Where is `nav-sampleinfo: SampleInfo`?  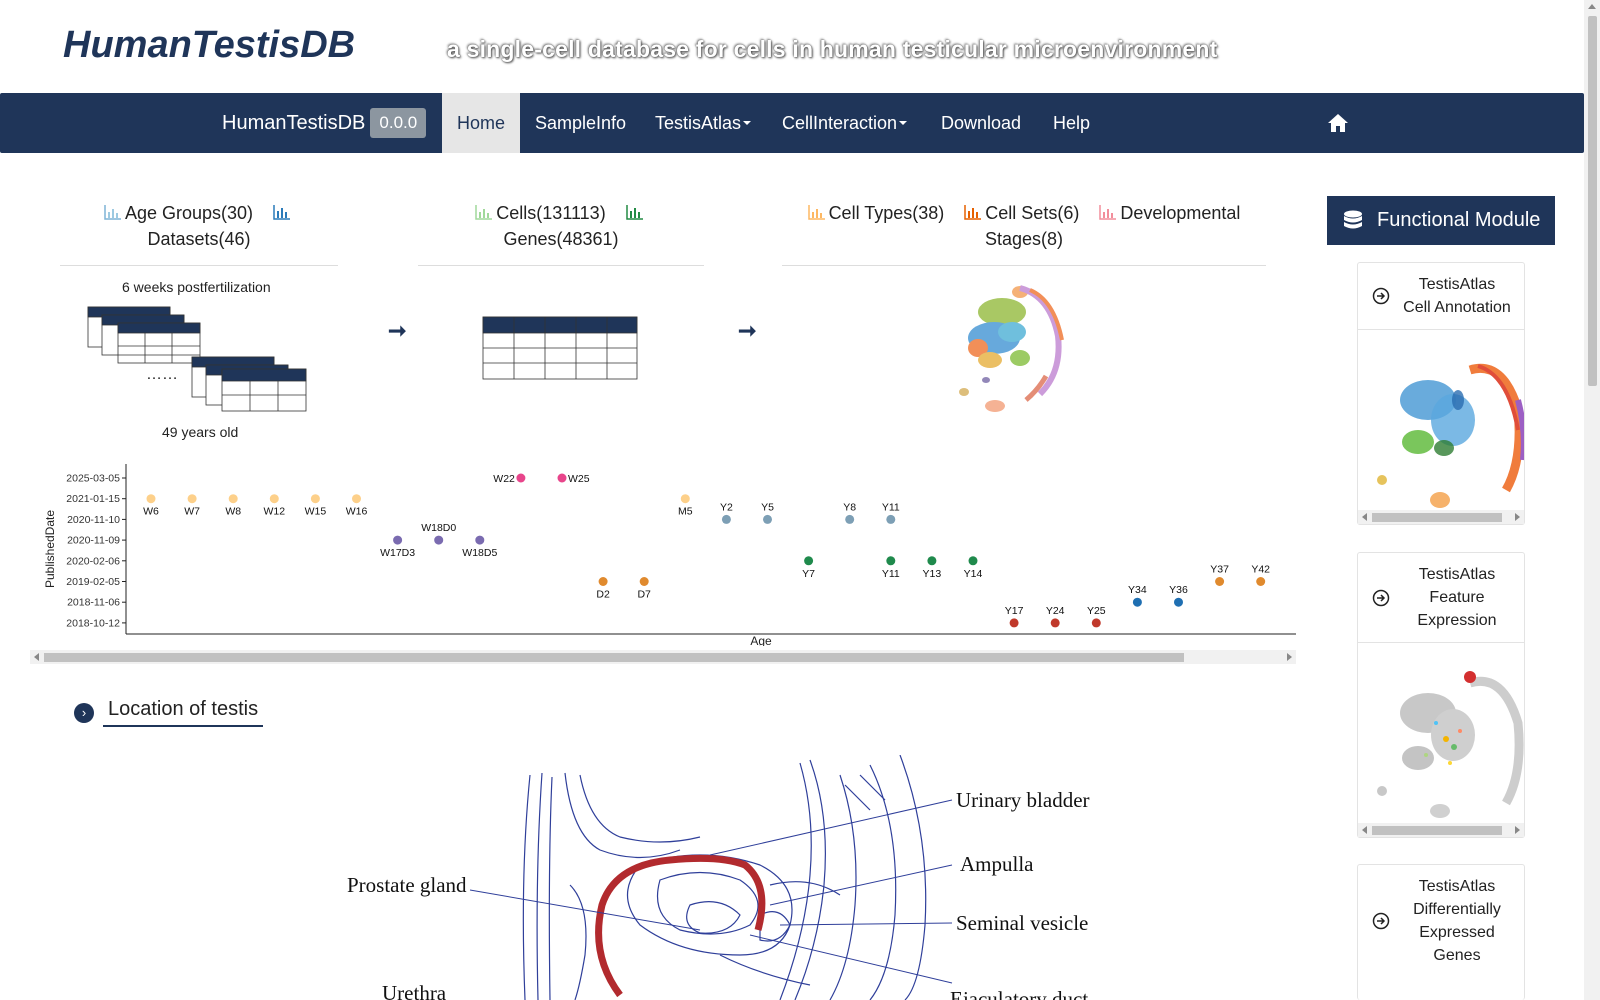
nav-sampleinfo: SampleInfo is located at coordinates (580, 123).